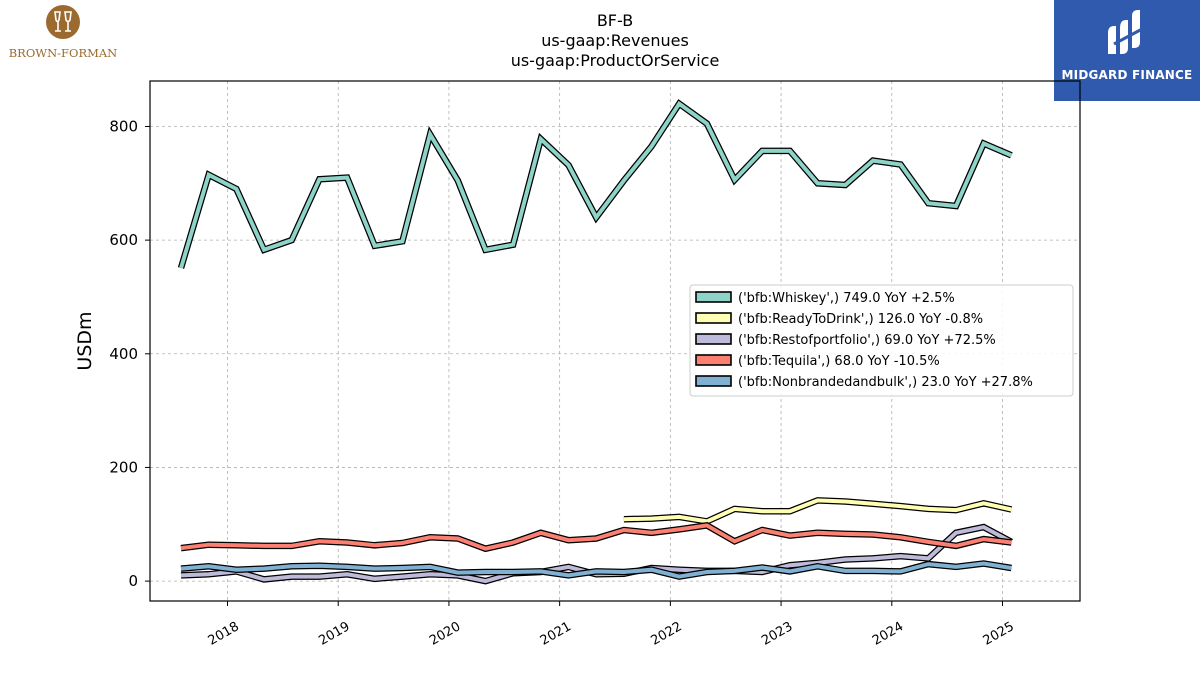 This screenshot has height=675, width=1200. Describe the element at coordinates (1127, 75) in the screenshot. I see `right-logo-text: MIDGARD FINANCE` at that location.